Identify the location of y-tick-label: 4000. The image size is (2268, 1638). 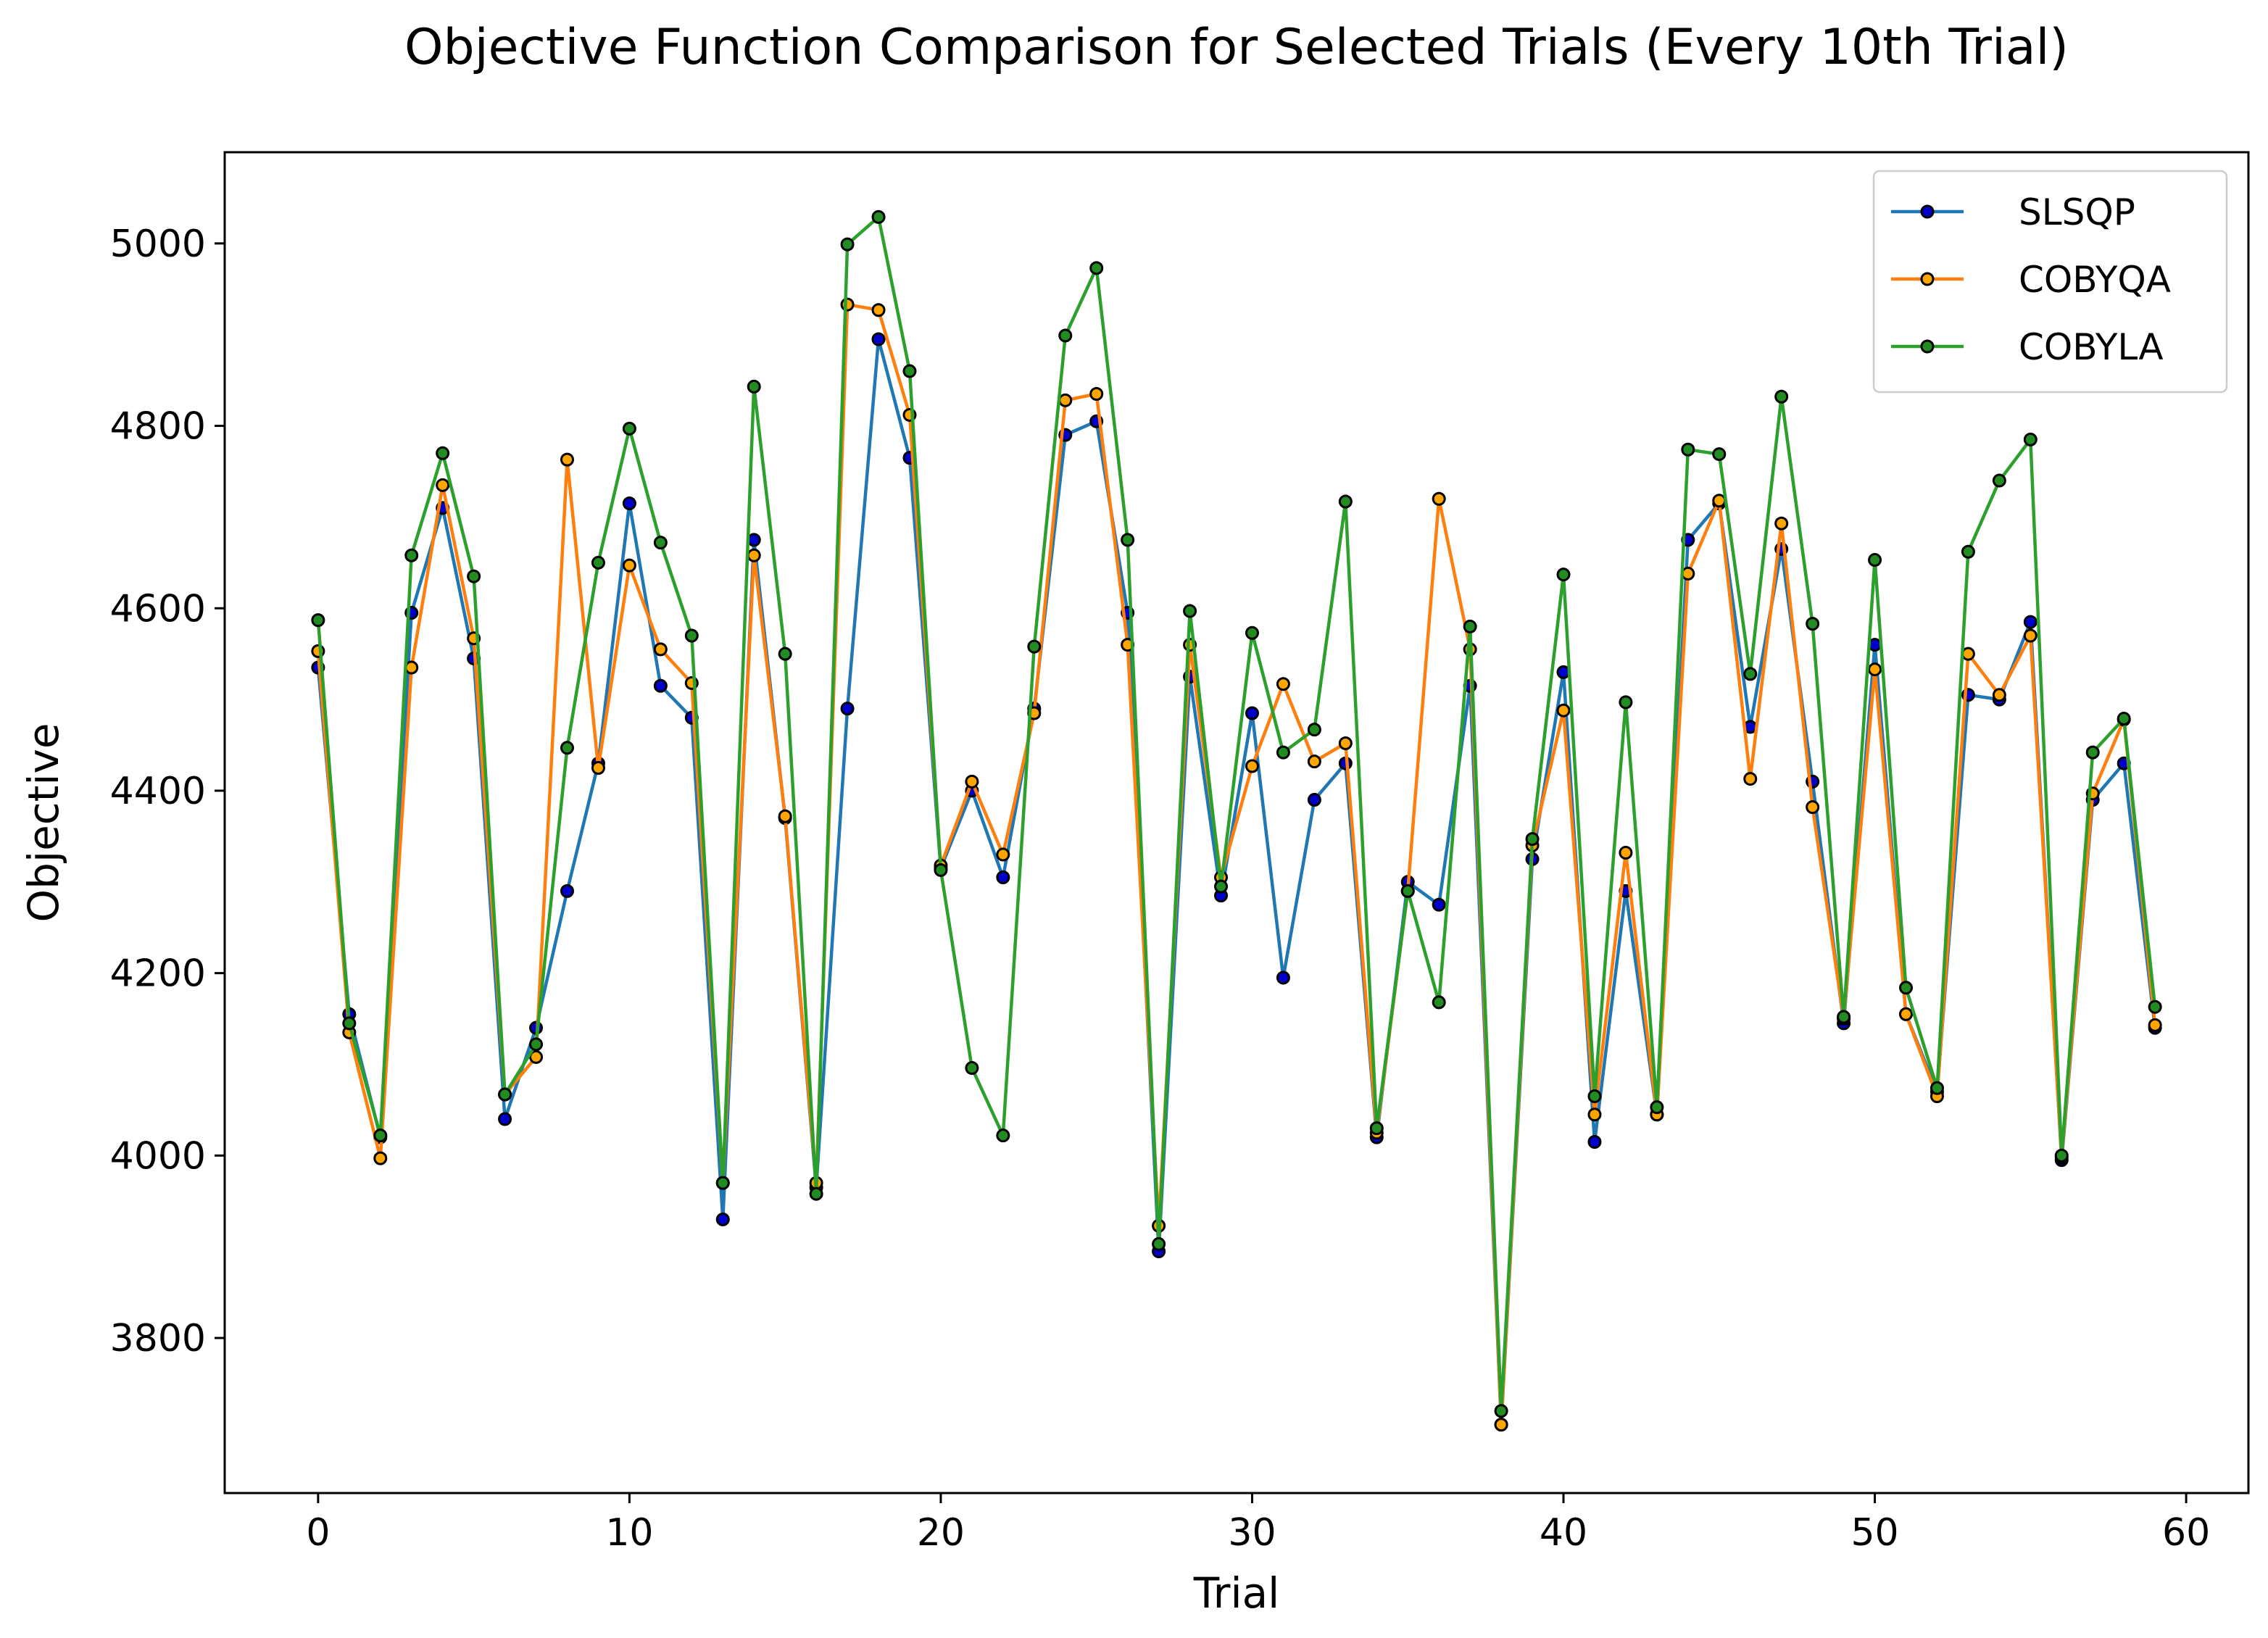
(158, 1156).